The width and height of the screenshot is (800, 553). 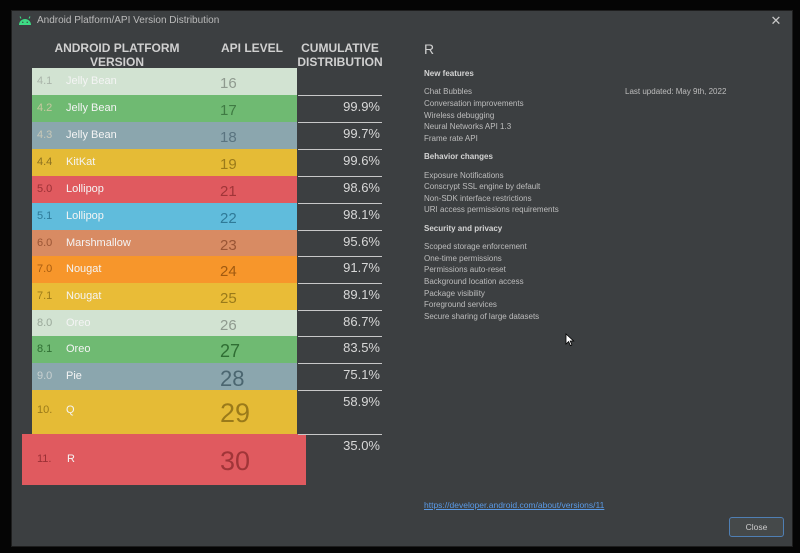 I want to click on feature-item: Frame rate API, so click(x=451, y=138).